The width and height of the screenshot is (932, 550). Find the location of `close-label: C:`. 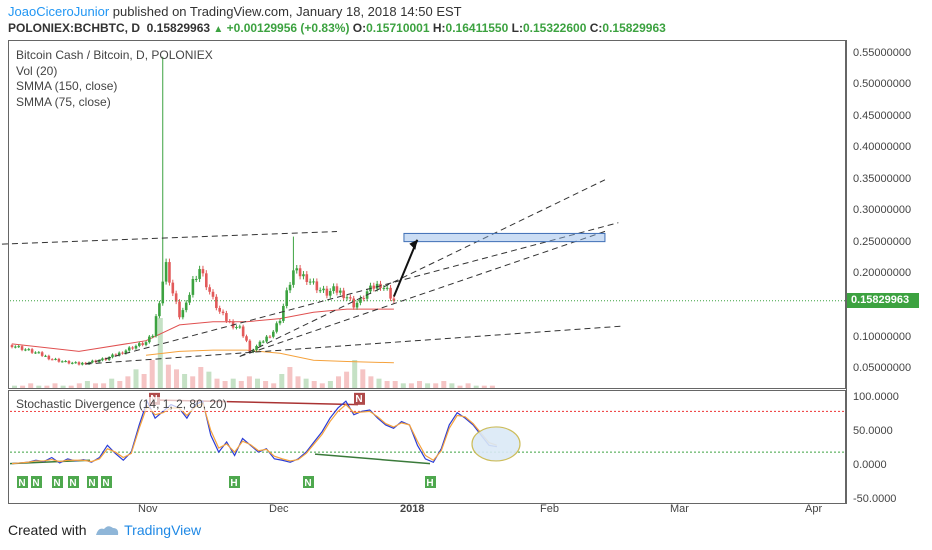

close-label: C: is located at coordinates (596, 28).